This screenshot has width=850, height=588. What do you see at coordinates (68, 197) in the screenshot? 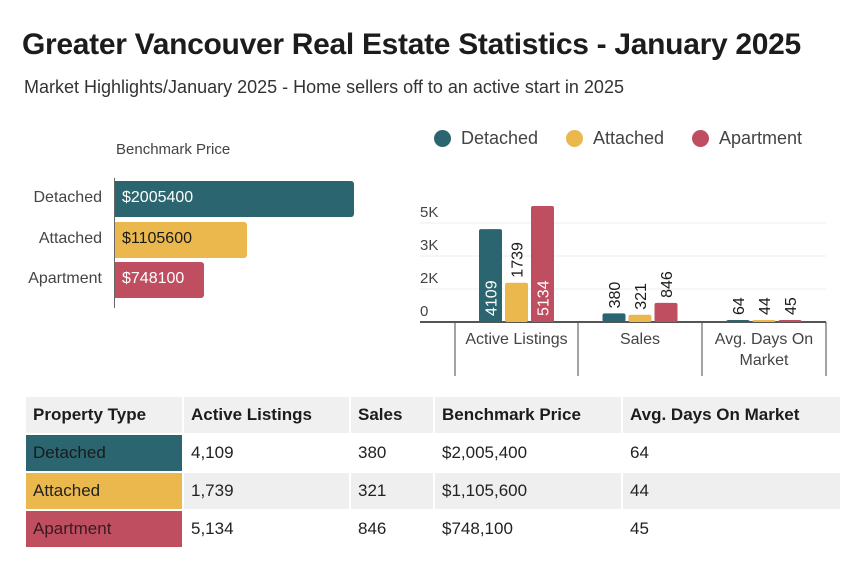
I see `benchmark-category-label: Detached` at bounding box center [68, 197].